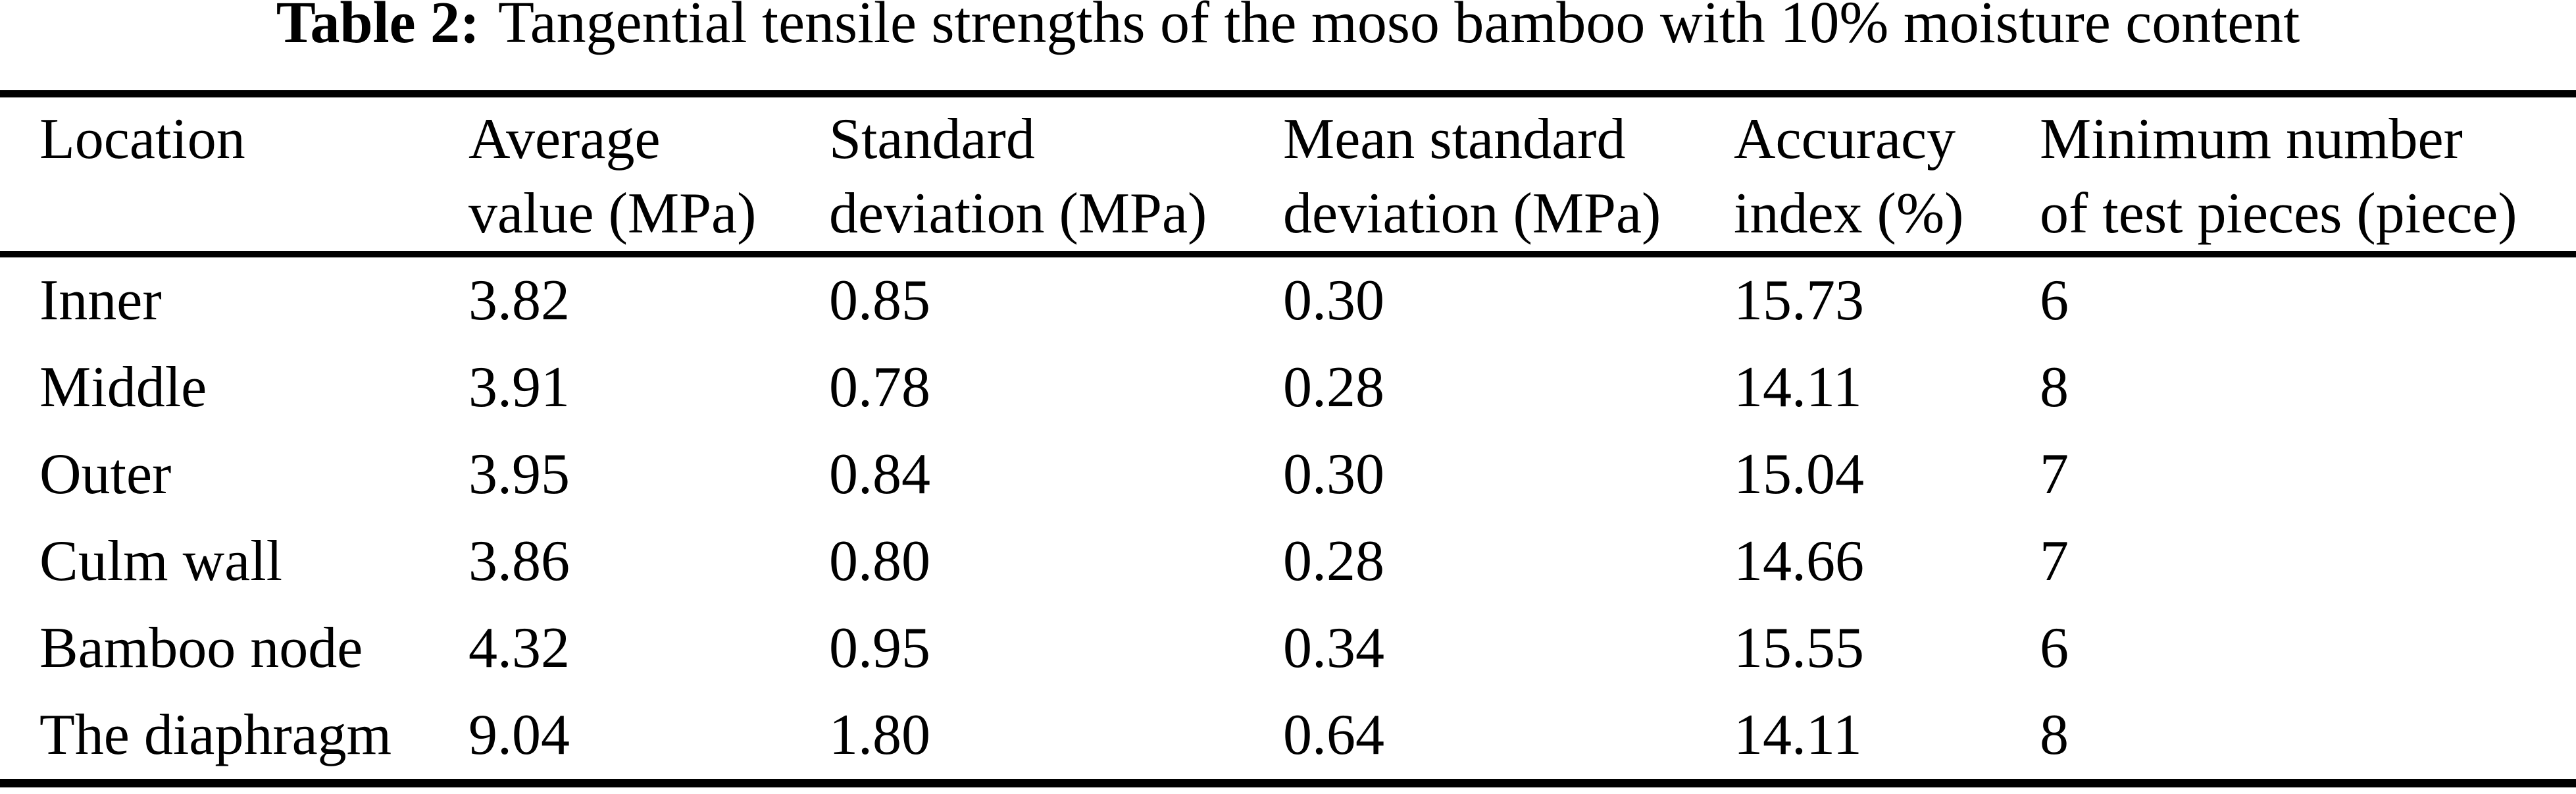 This screenshot has height=794, width=2576. What do you see at coordinates (519, 300) in the screenshot?
I see `cell-average-value: 3.82` at bounding box center [519, 300].